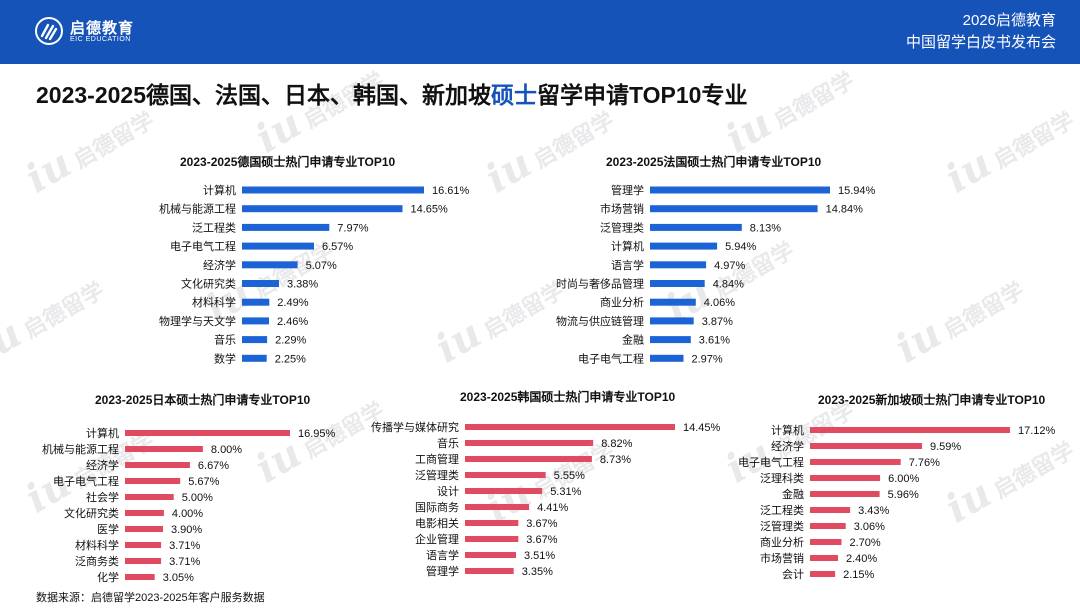 This screenshot has height=608, width=1080. Describe the element at coordinates (514, 95) in the screenshot. I see `title-highlight: 硕士` at that location.